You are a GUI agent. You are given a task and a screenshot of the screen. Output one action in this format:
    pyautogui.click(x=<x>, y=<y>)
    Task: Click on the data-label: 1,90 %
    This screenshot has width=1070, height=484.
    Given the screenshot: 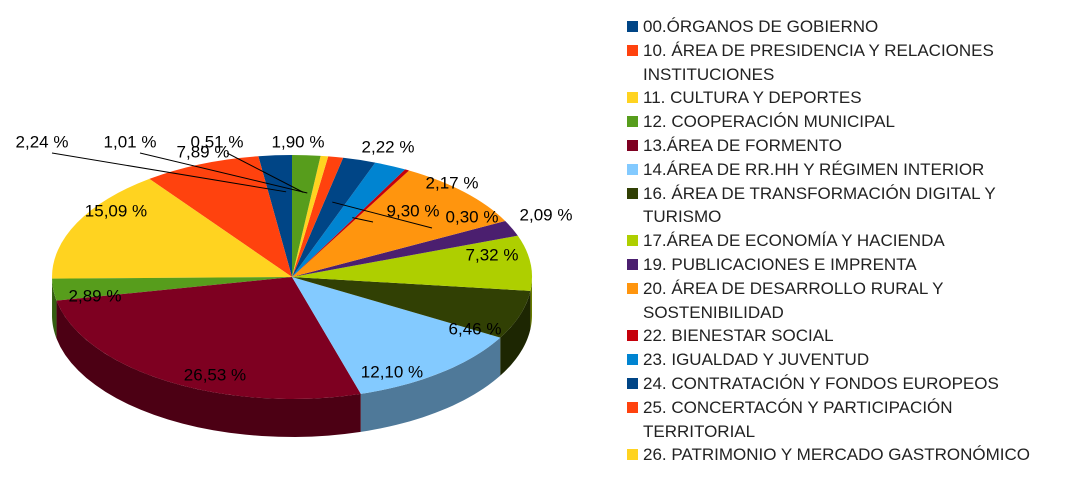 What is the action you would take?
    pyautogui.click(x=298, y=141)
    